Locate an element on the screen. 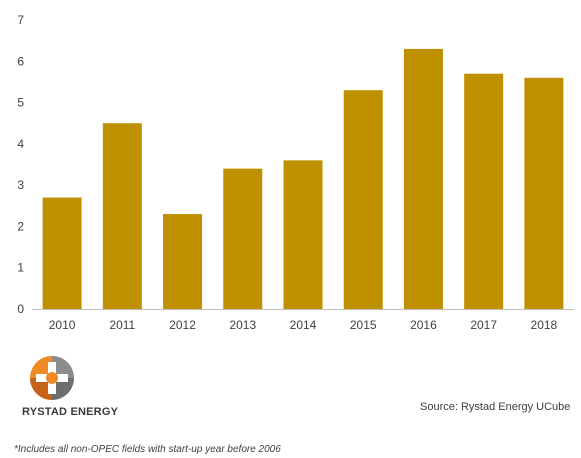 The height and width of the screenshot is (458, 581). y-tick-label: 3 is located at coordinates (20, 185).